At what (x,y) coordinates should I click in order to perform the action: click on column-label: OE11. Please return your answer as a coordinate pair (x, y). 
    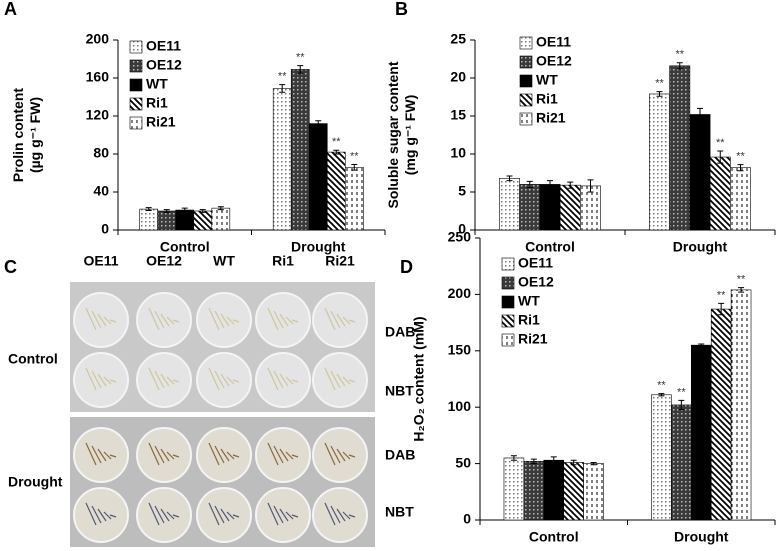
    Looking at the image, I should click on (100, 261).